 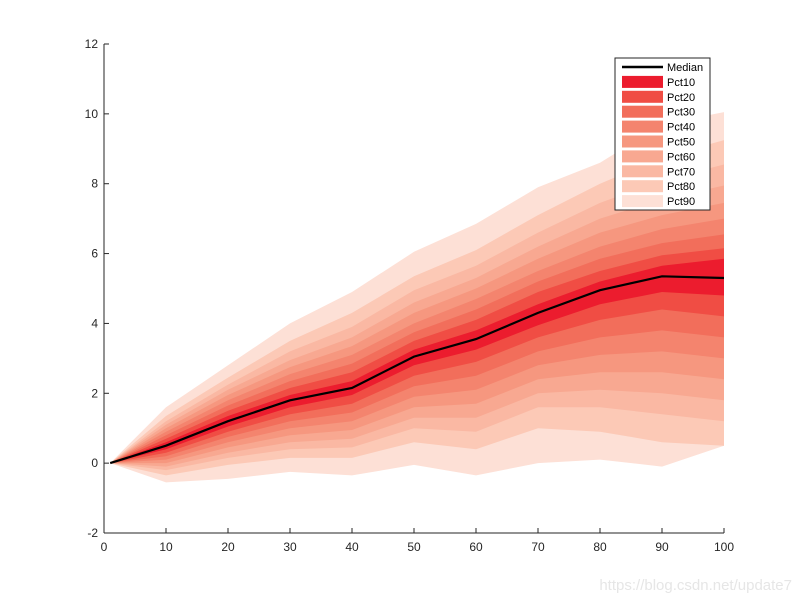 I want to click on legend-swatch-pct90, so click(x=642, y=201).